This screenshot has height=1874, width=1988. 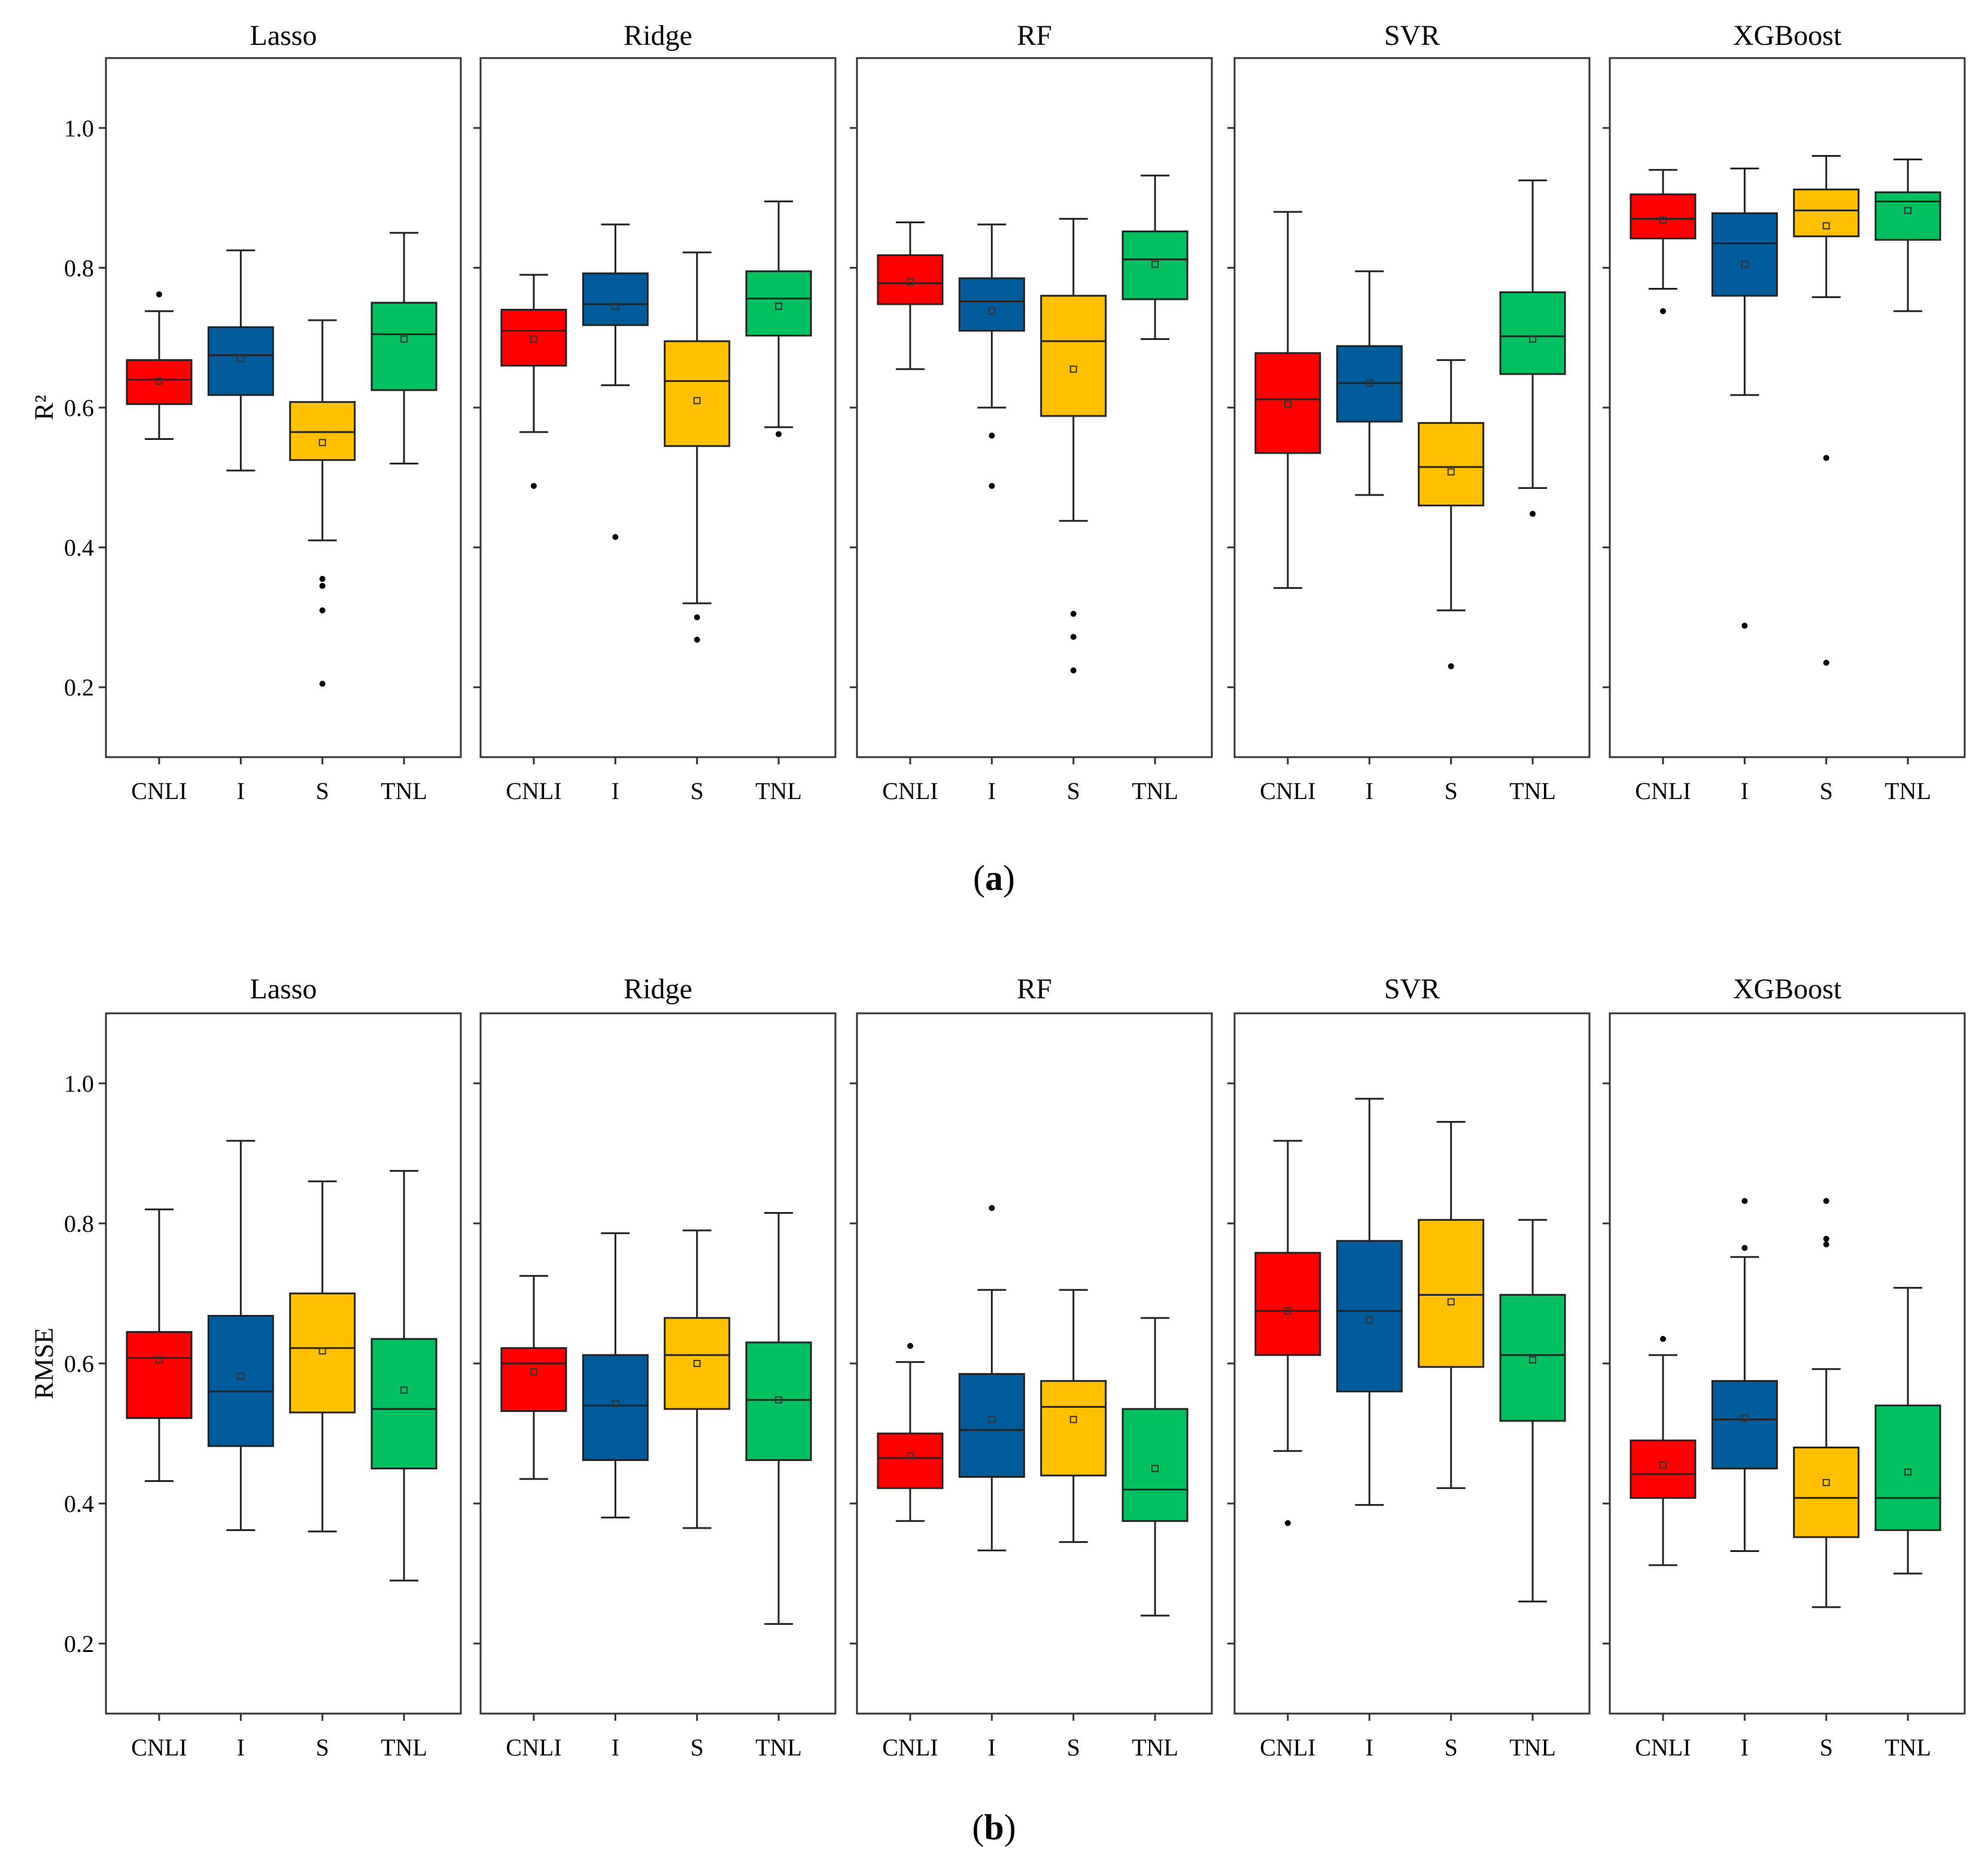 What do you see at coordinates (1784, 412) in the screenshot?
I see `panel-xgboost: XGBoost CNLI I S TNL` at bounding box center [1784, 412].